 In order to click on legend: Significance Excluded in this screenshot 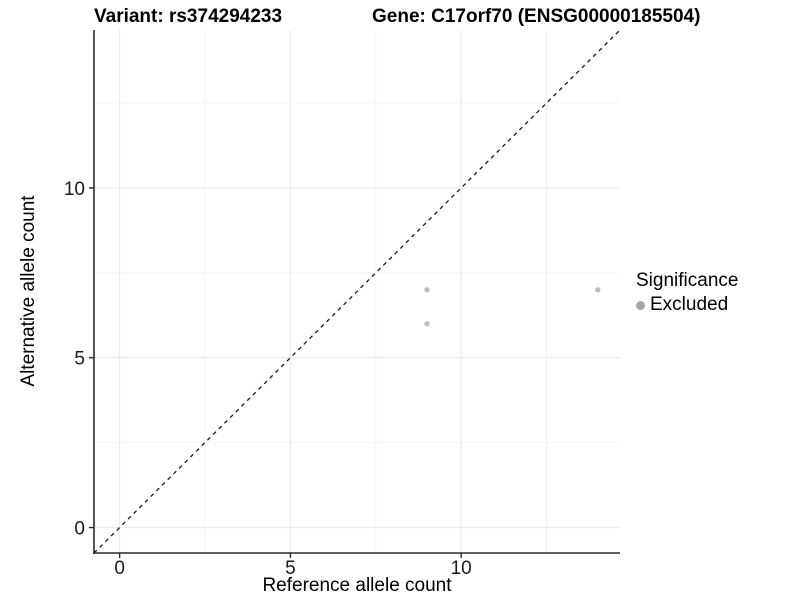, I will do `click(687, 293)`.